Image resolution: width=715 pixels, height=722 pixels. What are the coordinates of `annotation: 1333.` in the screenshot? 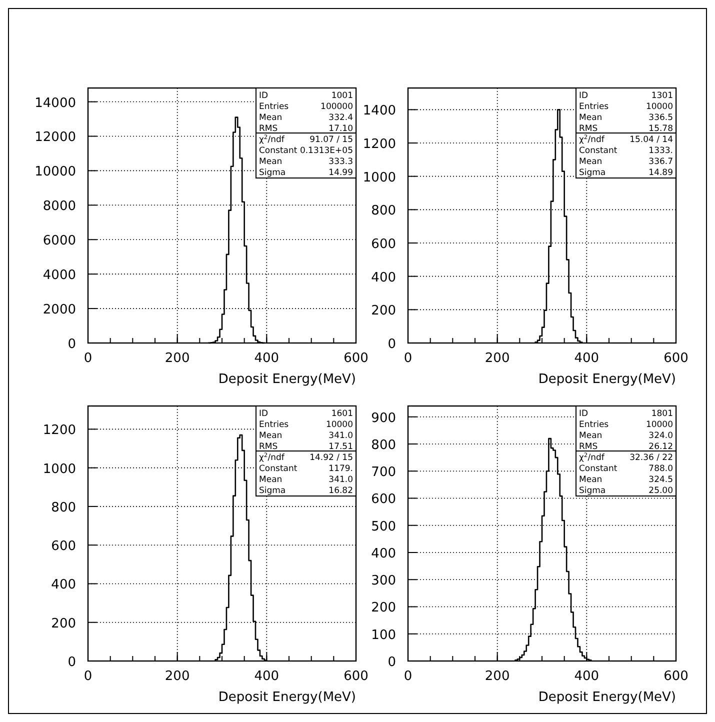 It's located at (660, 151).